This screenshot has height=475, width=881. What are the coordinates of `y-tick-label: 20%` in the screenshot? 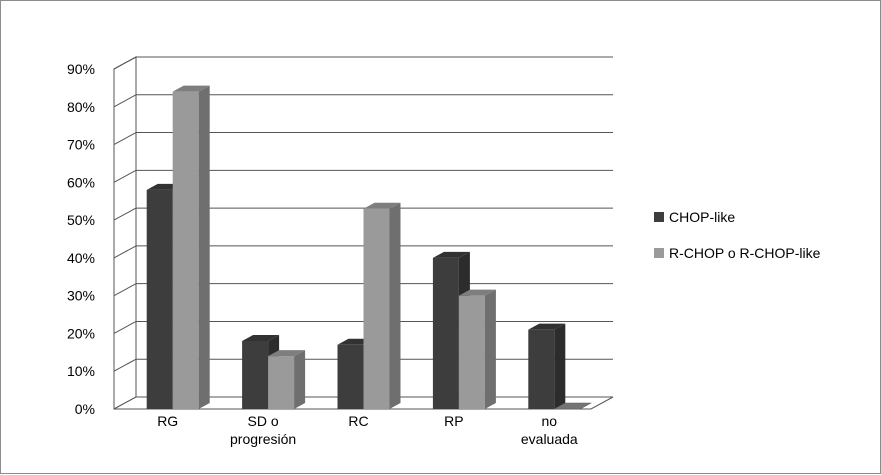 It's located at (81, 333).